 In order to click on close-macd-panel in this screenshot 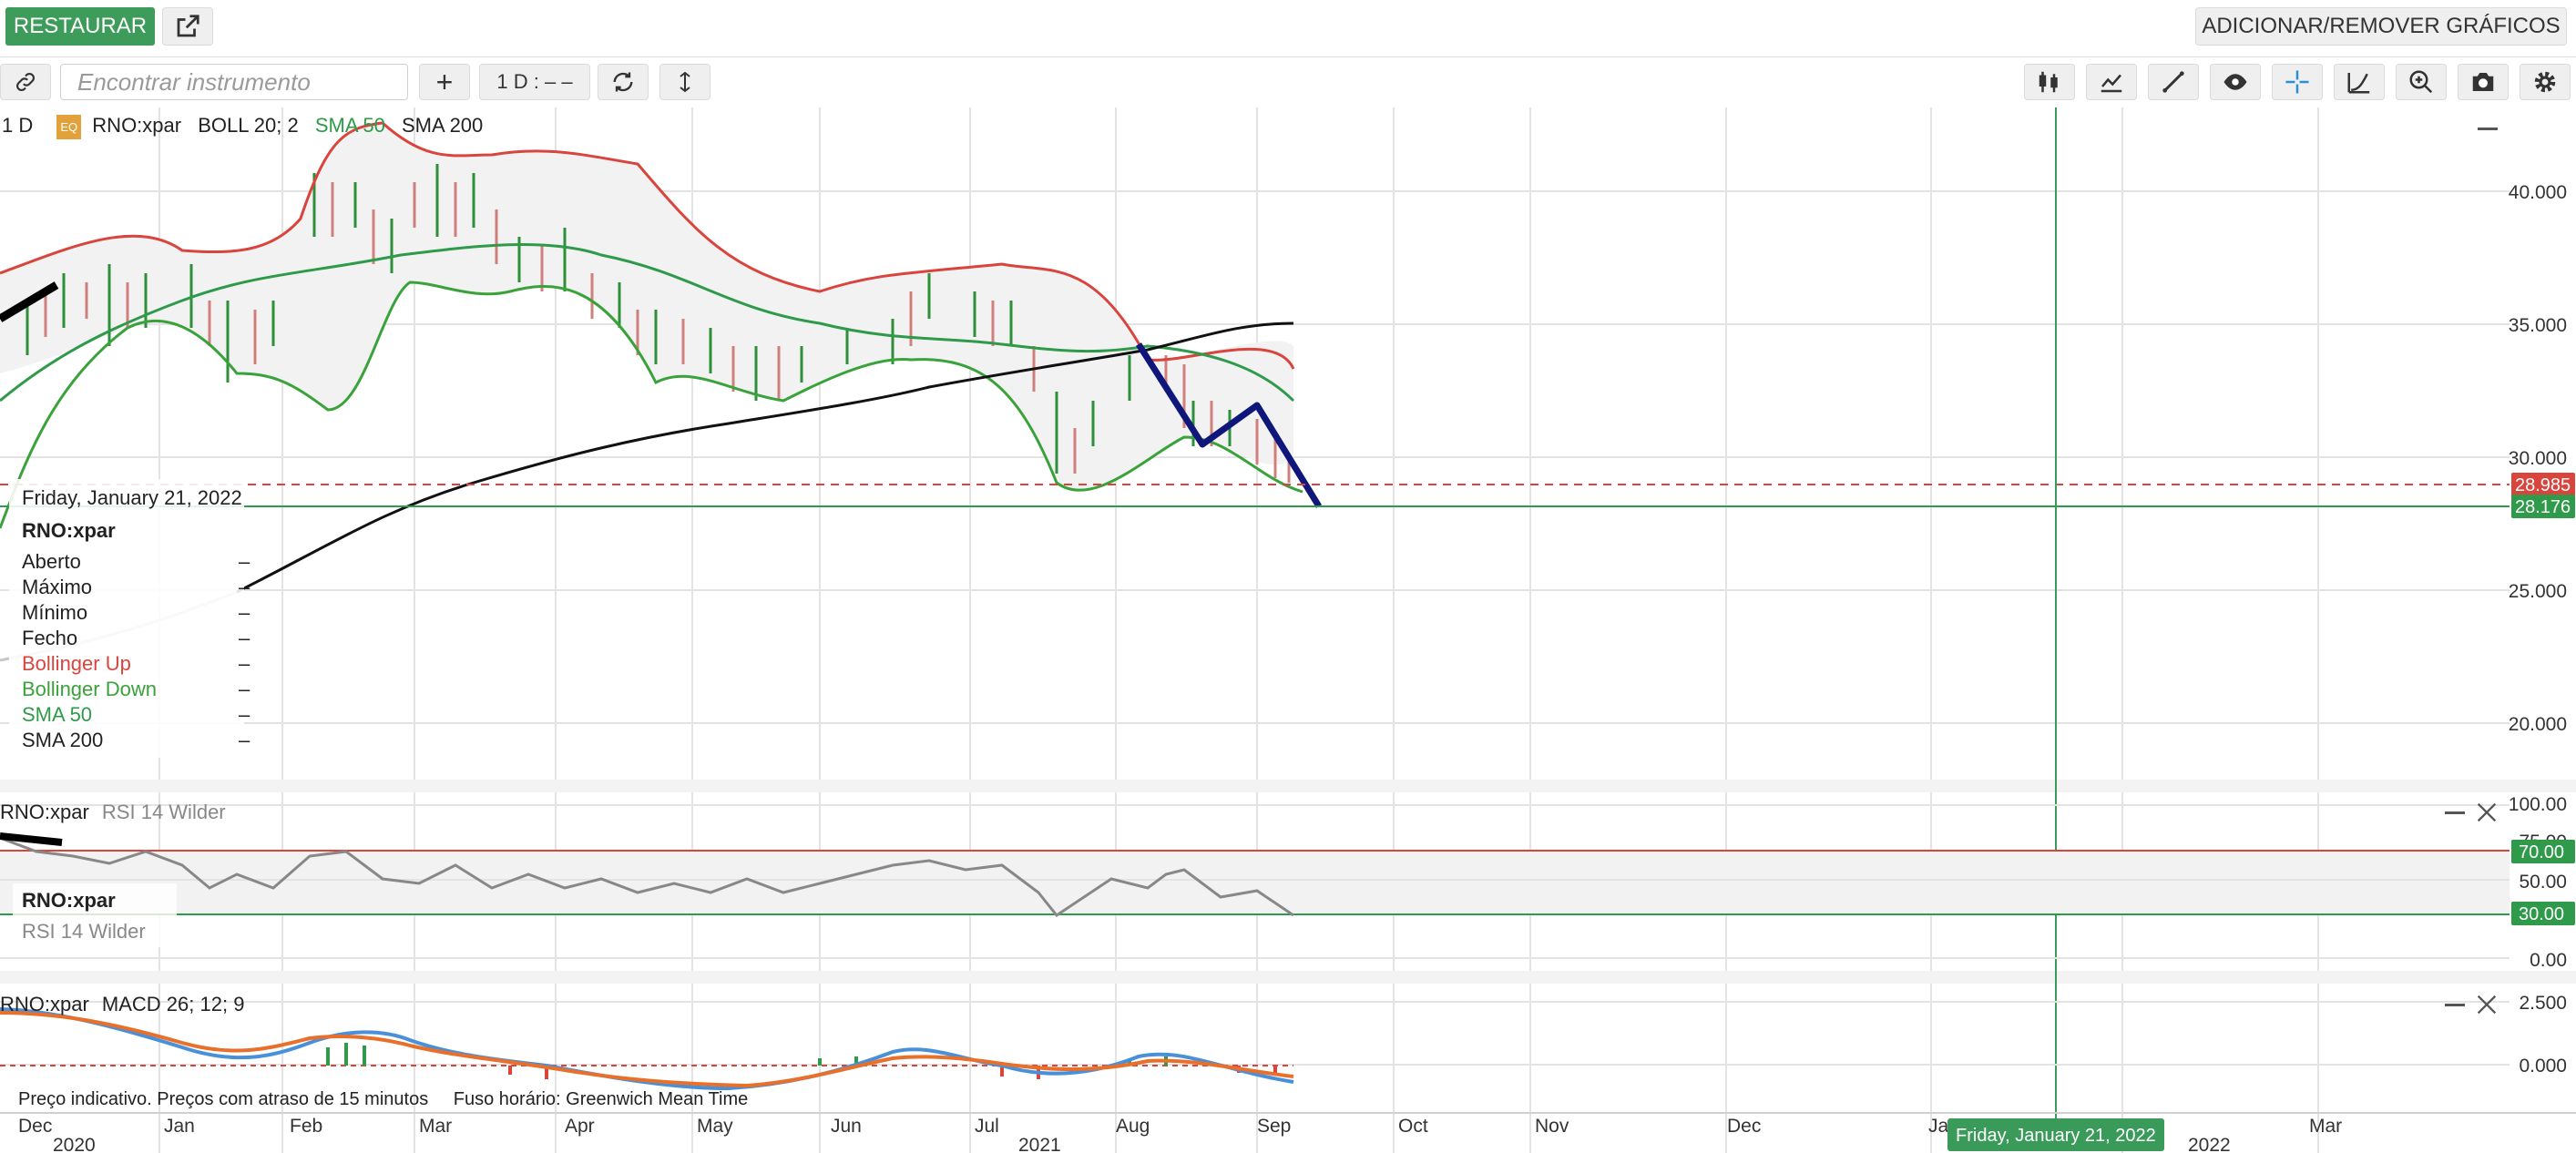, I will do `click(2487, 1004)`.